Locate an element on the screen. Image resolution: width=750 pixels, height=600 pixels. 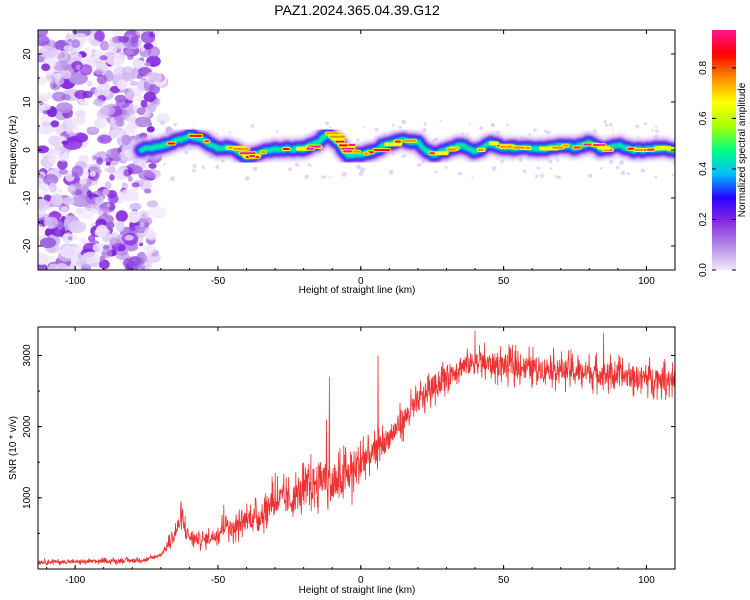
x-tick-label: 100 is located at coordinates (646, 580).